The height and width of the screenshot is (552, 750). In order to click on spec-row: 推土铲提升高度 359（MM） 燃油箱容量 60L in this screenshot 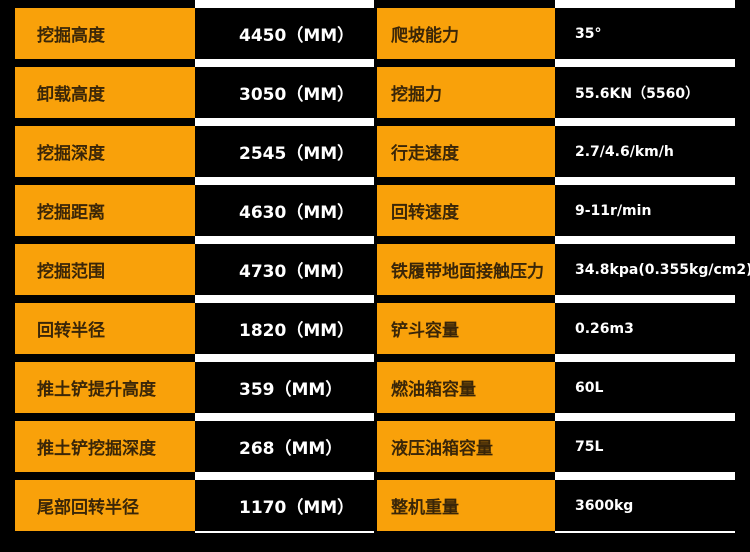, I will do `click(375, 383)`.